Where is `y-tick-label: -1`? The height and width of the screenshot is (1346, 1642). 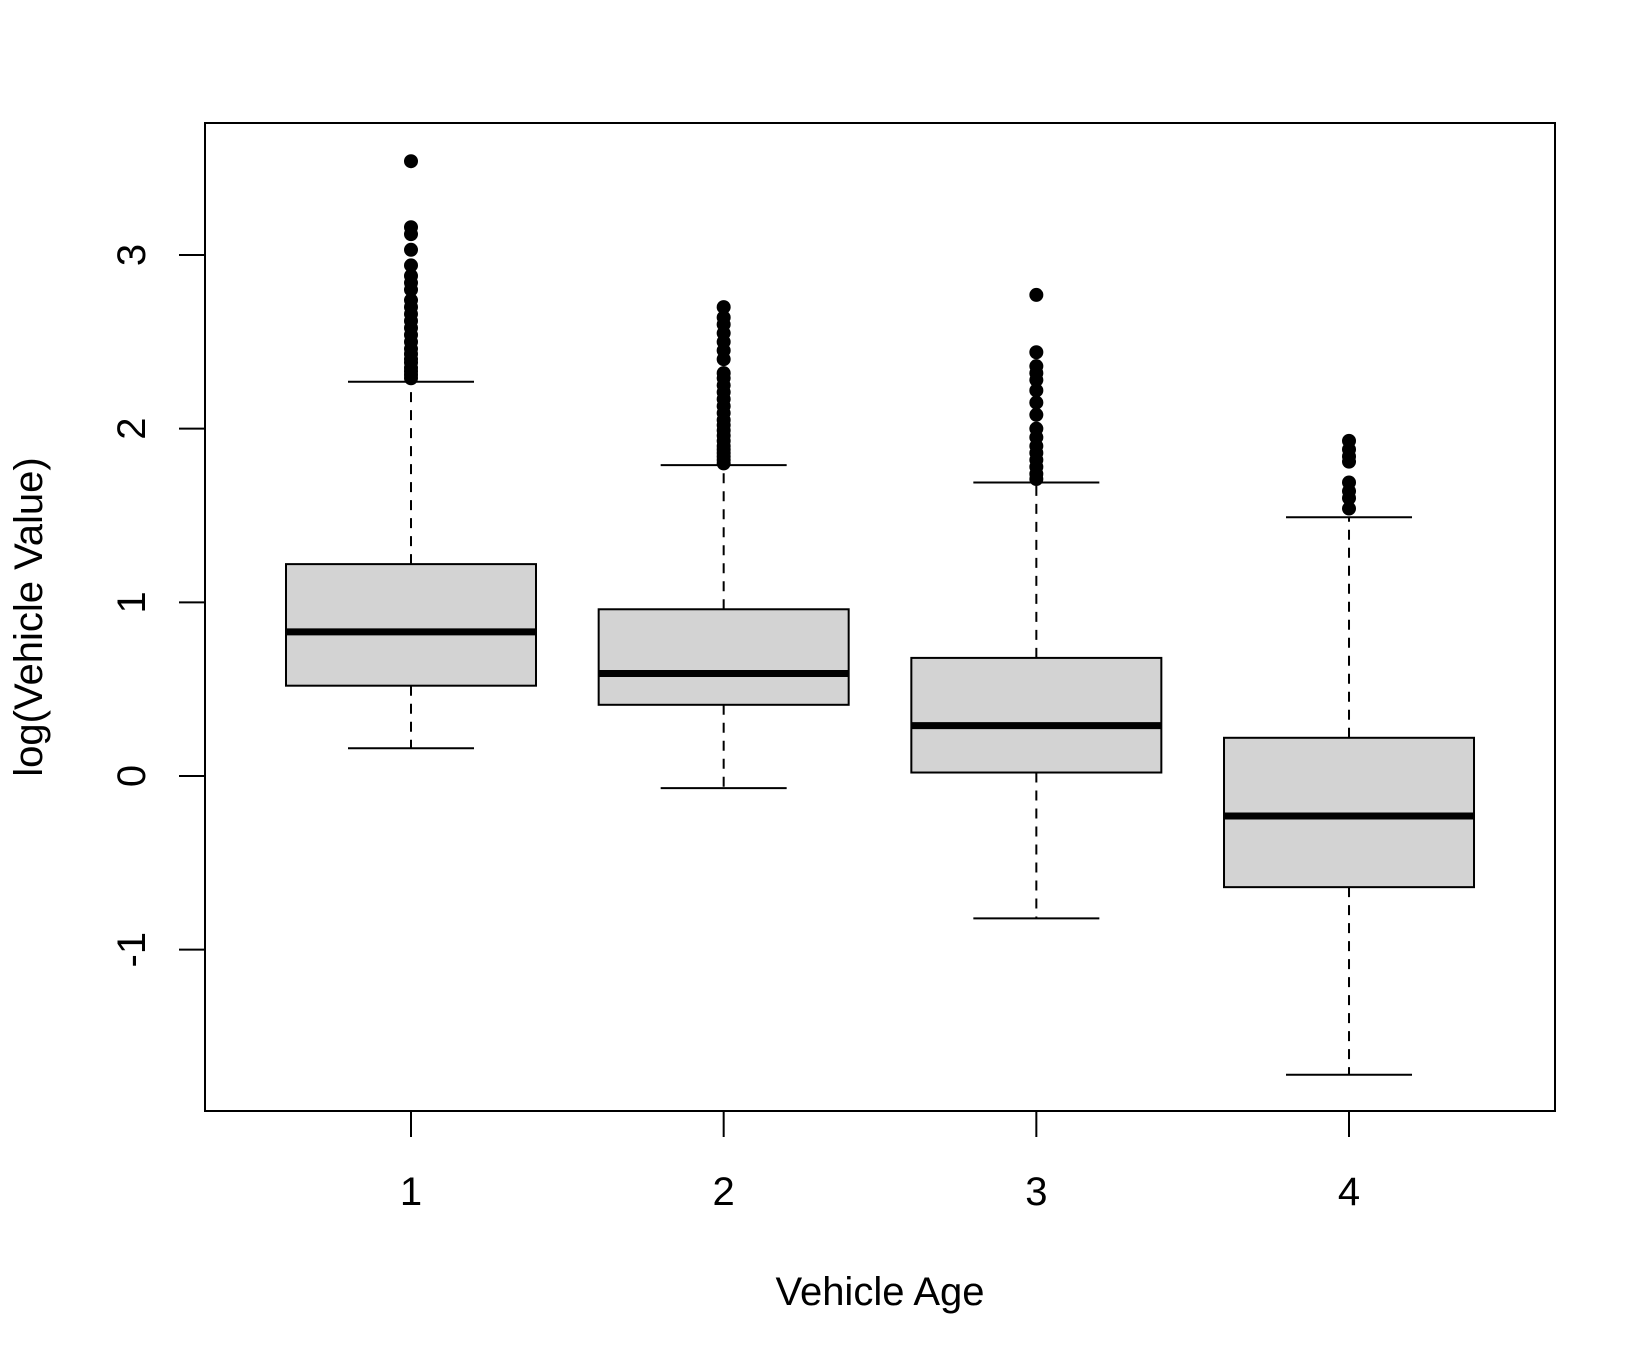 y-tick-label: -1 is located at coordinates (132, 950).